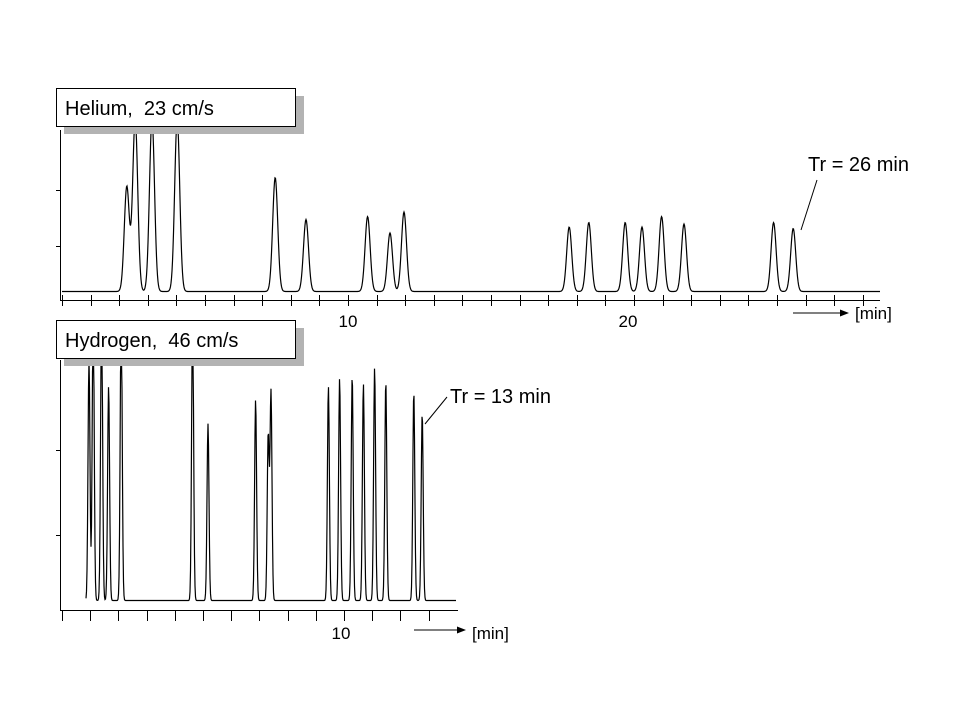 This screenshot has height=720, width=960. I want to click on hydrogen-x-axis-unit: [min], so click(490, 633).